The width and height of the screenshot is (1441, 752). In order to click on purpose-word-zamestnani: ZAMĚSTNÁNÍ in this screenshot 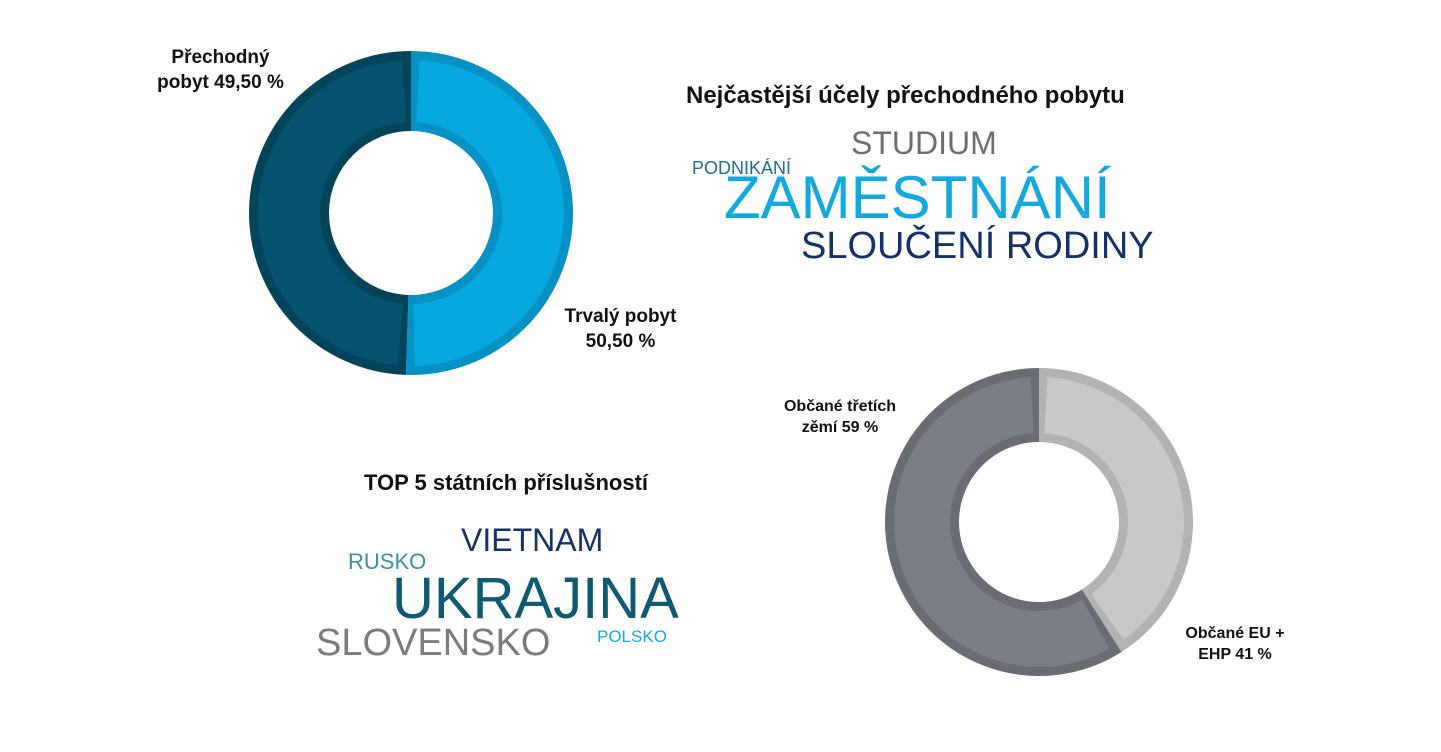, I will do `click(917, 197)`.